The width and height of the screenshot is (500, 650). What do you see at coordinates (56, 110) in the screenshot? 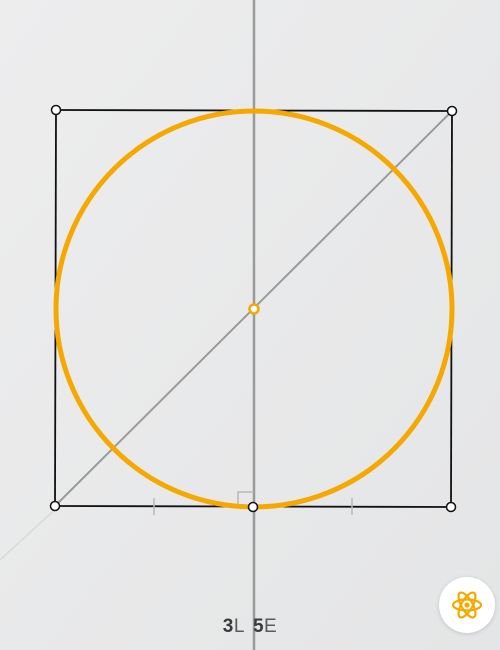
I see `point-top-left` at bounding box center [56, 110].